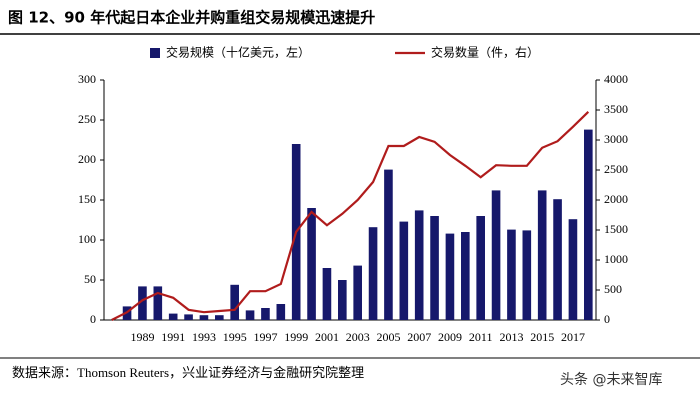 The width and height of the screenshot is (700, 400). What do you see at coordinates (142, 337) in the screenshot?
I see `x-tick-label: 1989` at bounding box center [142, 337].